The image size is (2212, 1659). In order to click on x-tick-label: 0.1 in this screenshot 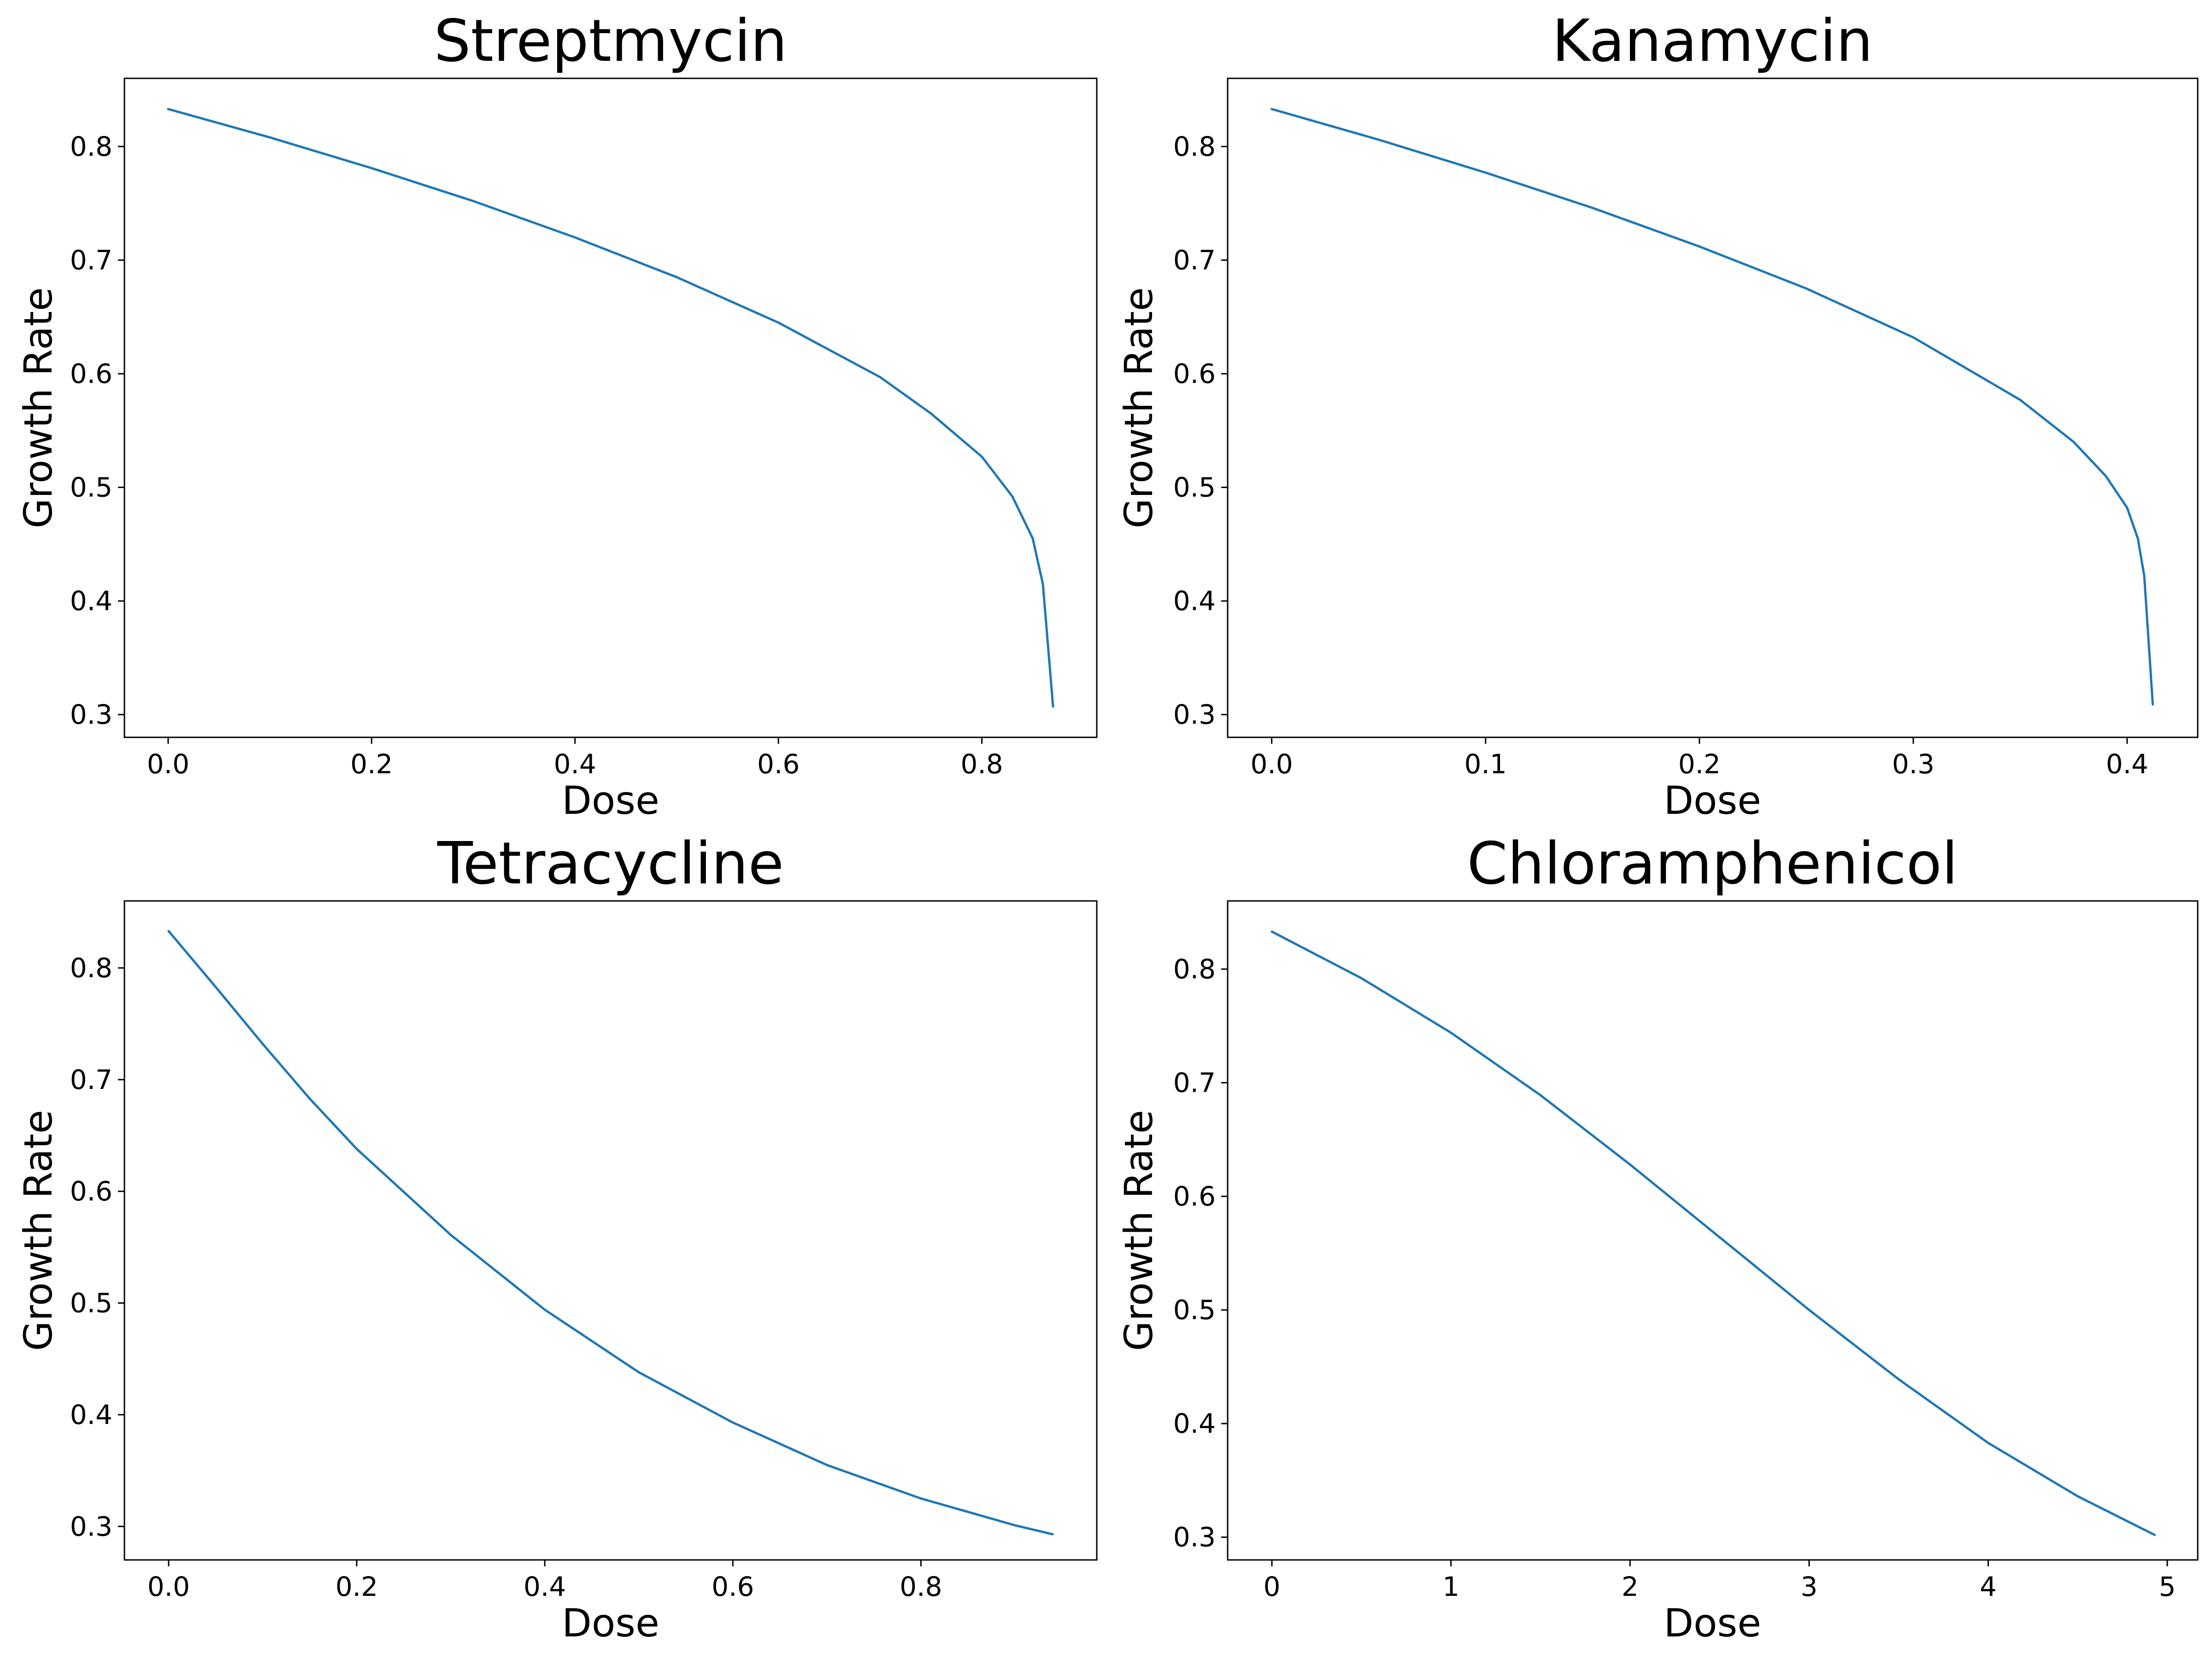, I will do `click(1486, 764)`.